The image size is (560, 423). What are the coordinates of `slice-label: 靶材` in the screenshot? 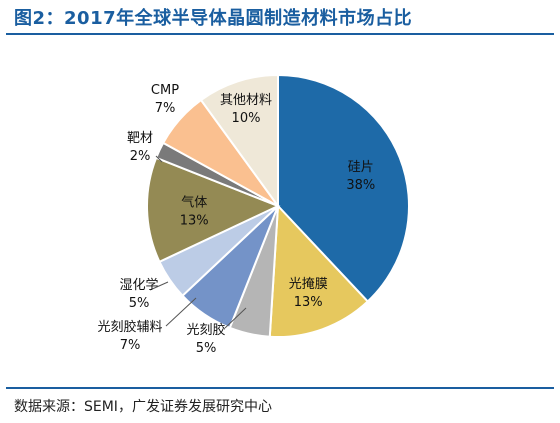 It's located at (140, 138).